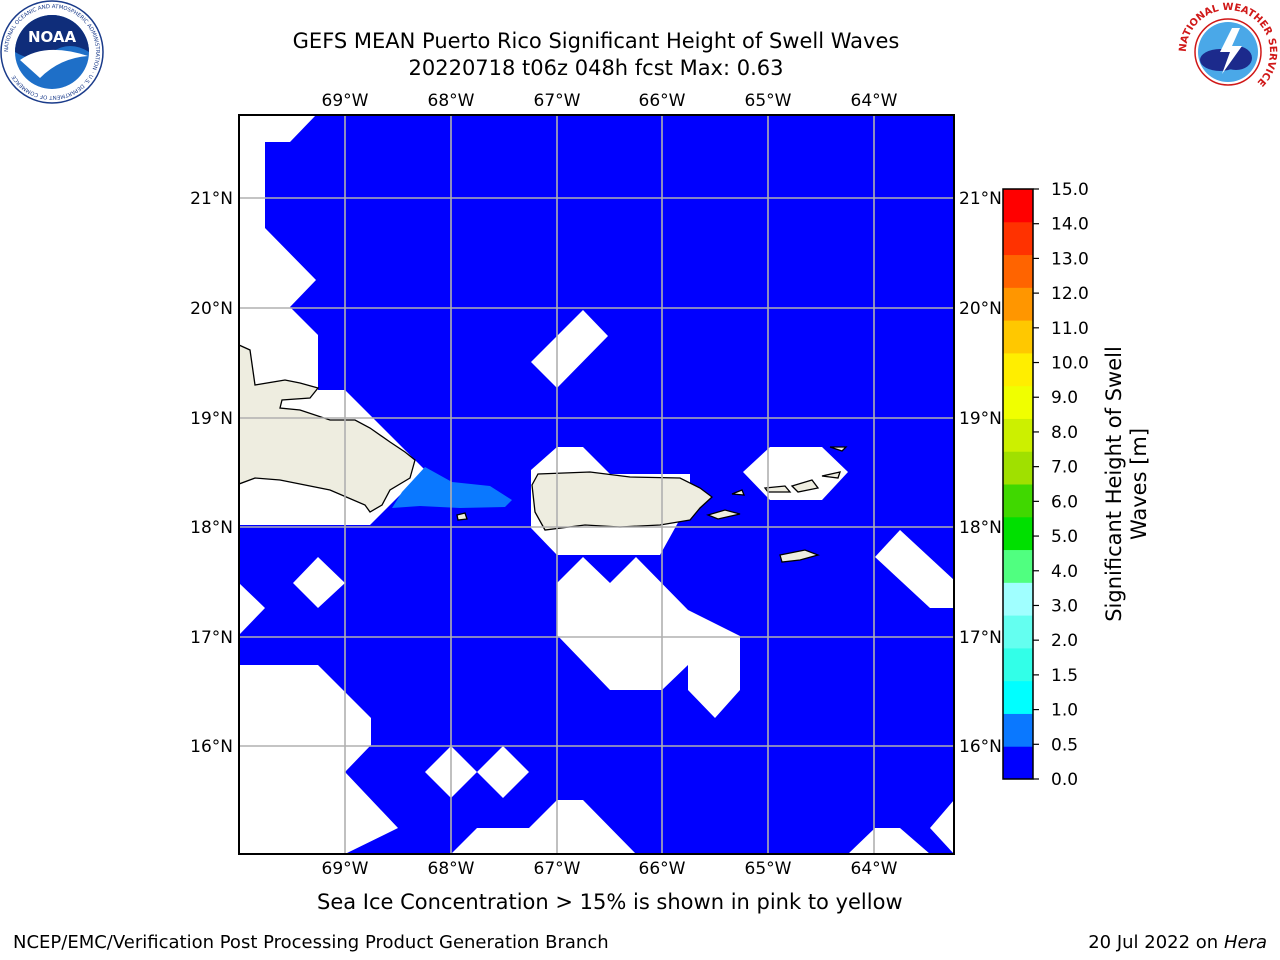 The height and width of the screenshot is (960, 1280). What do you see at coordinates (1070, 329) in the screenshot?
I see `colorbar-tick-label: 11.0` at bounding box center [1070, 329].